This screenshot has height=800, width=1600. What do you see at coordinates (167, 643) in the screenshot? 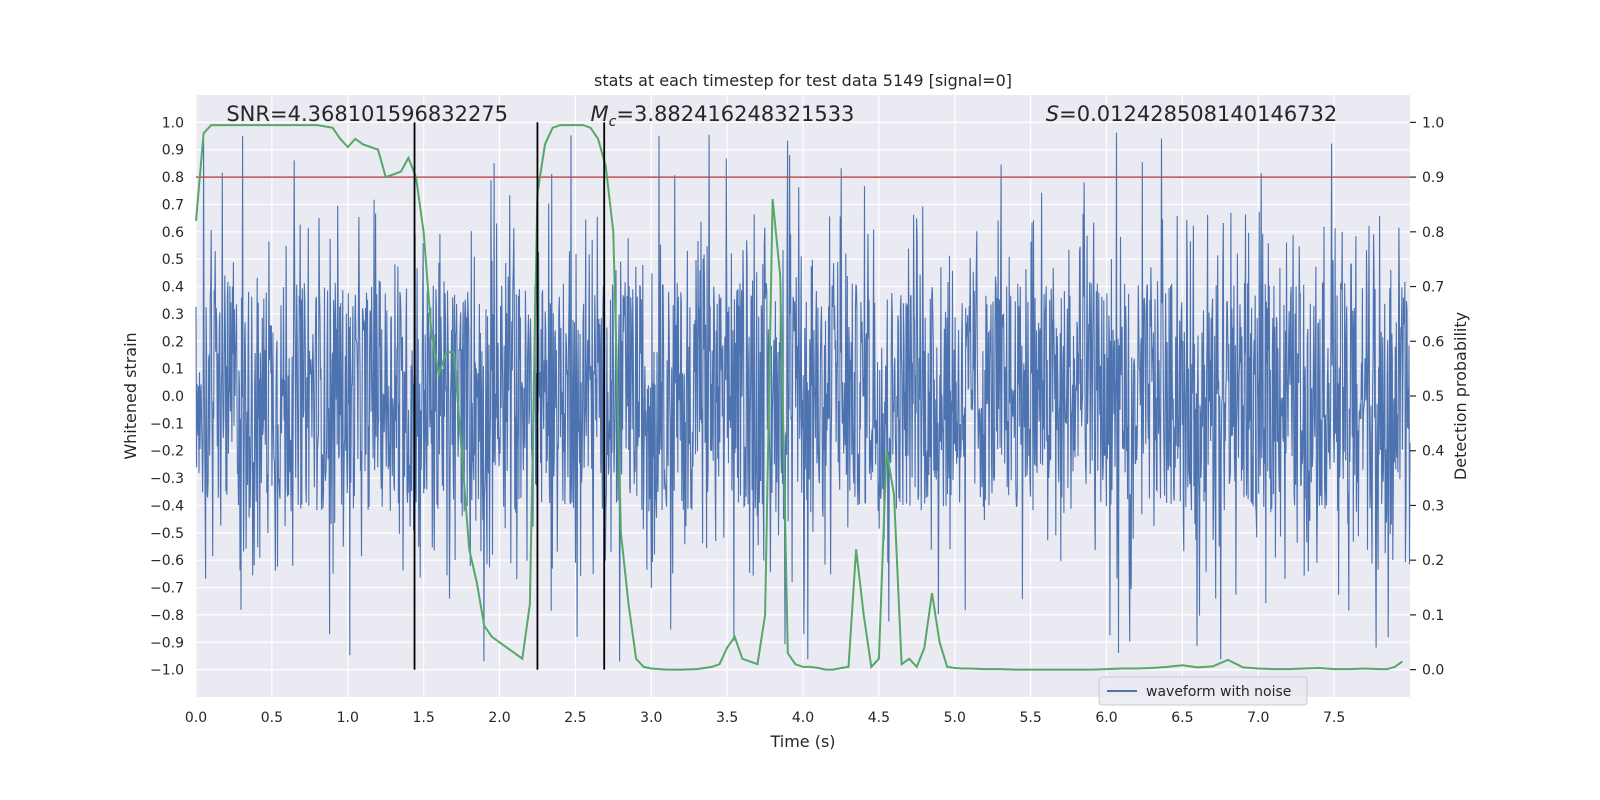
I see `y-tick-label: −0.9` at bounding box center [167, 643].